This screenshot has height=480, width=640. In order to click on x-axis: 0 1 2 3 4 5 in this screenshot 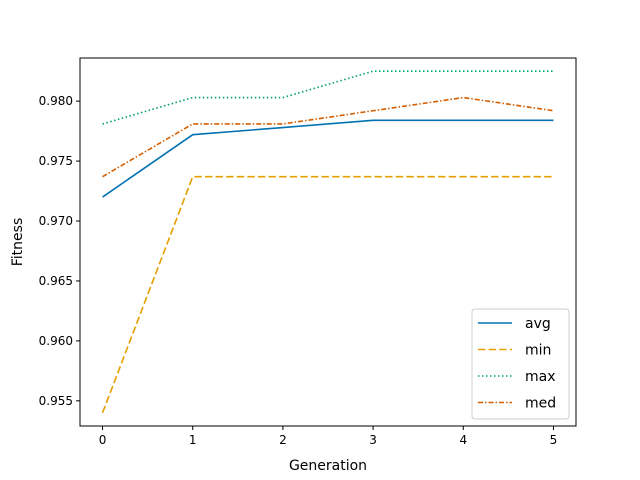, I will do `click(328, 436)`.